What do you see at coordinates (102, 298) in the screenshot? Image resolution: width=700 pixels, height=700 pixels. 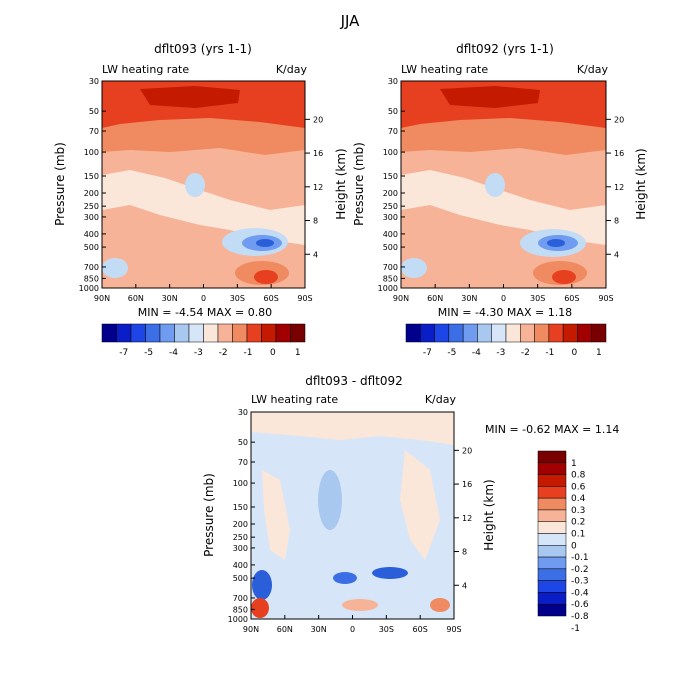 I see `x-tick-label: 90N` at bounding box center [102, 298].